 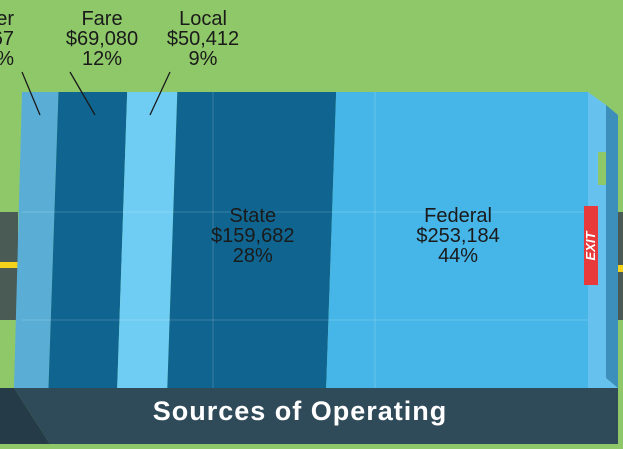 I want to click on block-base, so click(x=316, y=416).